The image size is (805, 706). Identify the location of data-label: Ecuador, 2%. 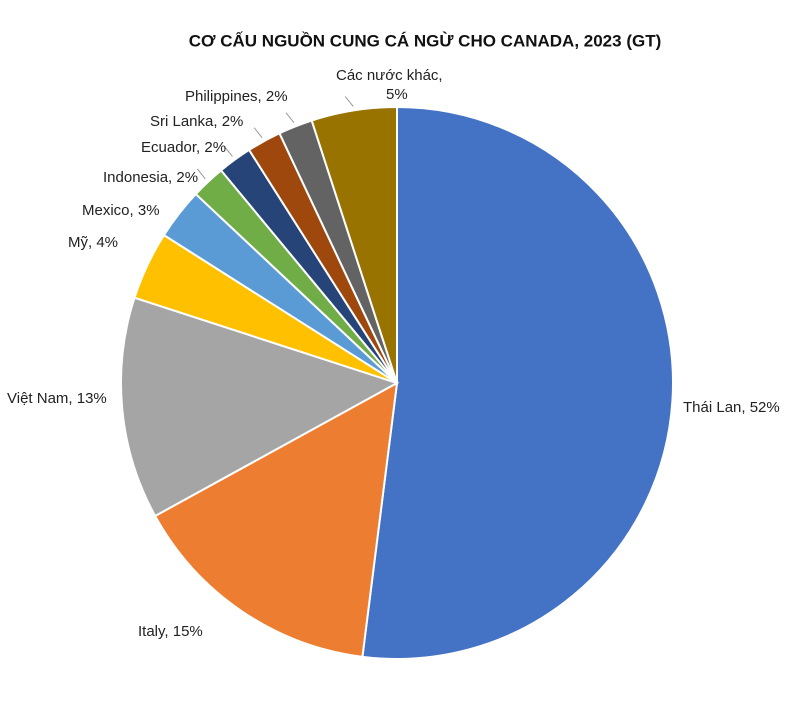
(183, 147).